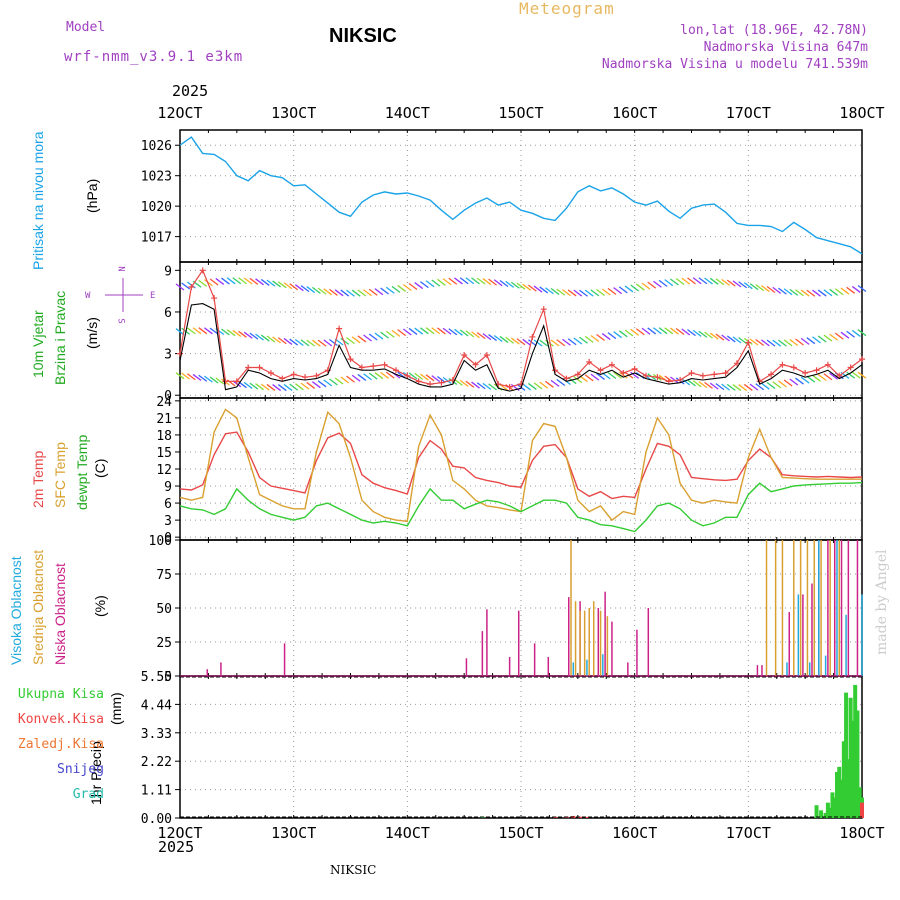  I want to click on legend-ukupna: Ukupna Kisa, so click(60, 694).